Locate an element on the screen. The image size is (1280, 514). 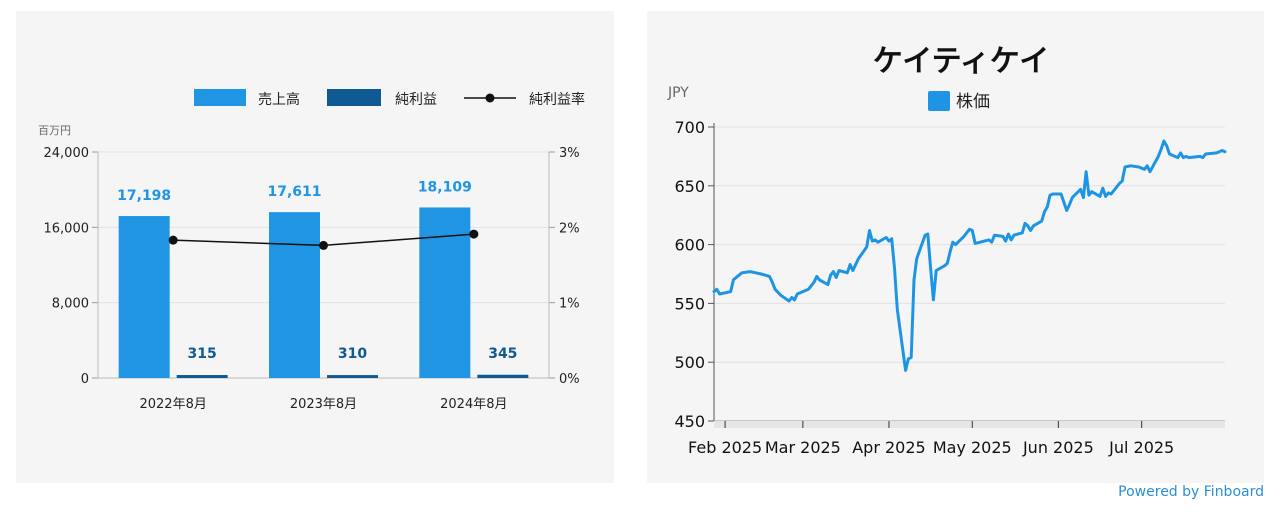
legend-label-margin: 純利益率 is located at coordinates (557, 99).